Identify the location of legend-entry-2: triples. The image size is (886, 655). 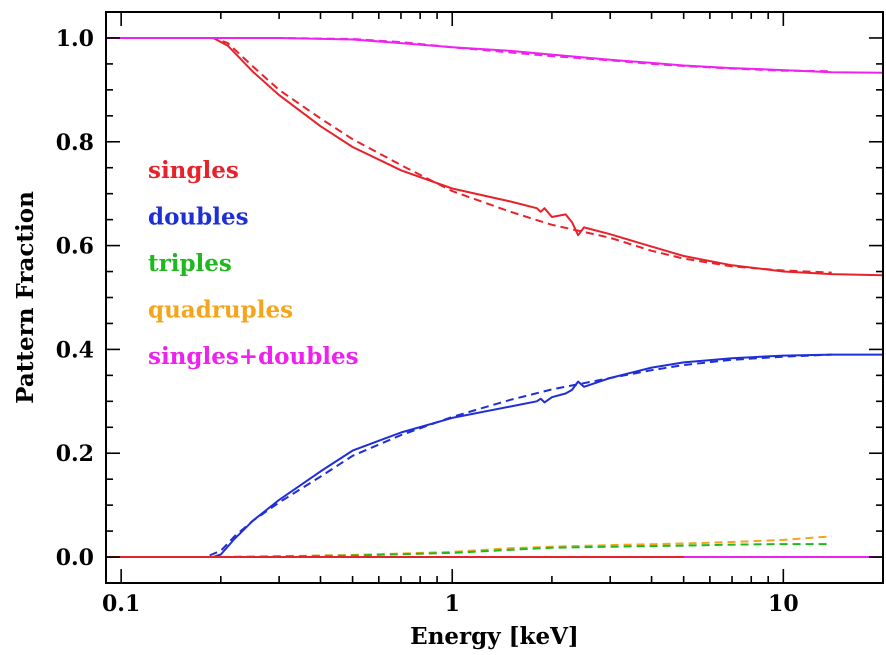
(190, 263).